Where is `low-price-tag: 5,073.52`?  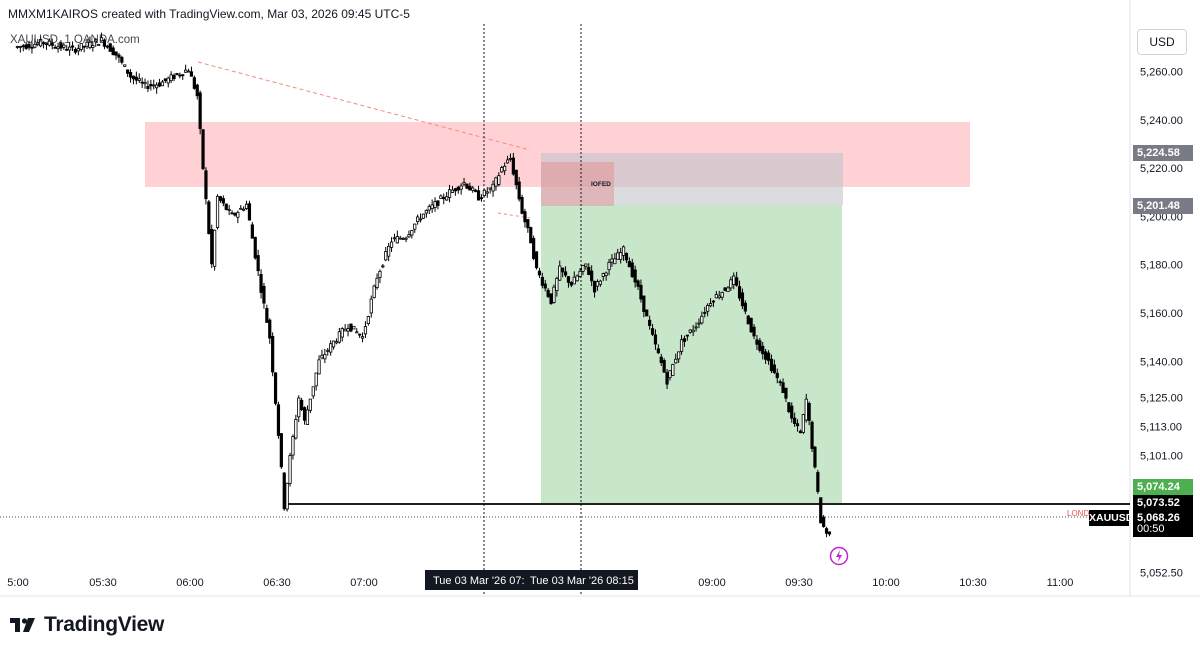 low-price-tag: 5,073.52 is located at coordinates (1163, 503).